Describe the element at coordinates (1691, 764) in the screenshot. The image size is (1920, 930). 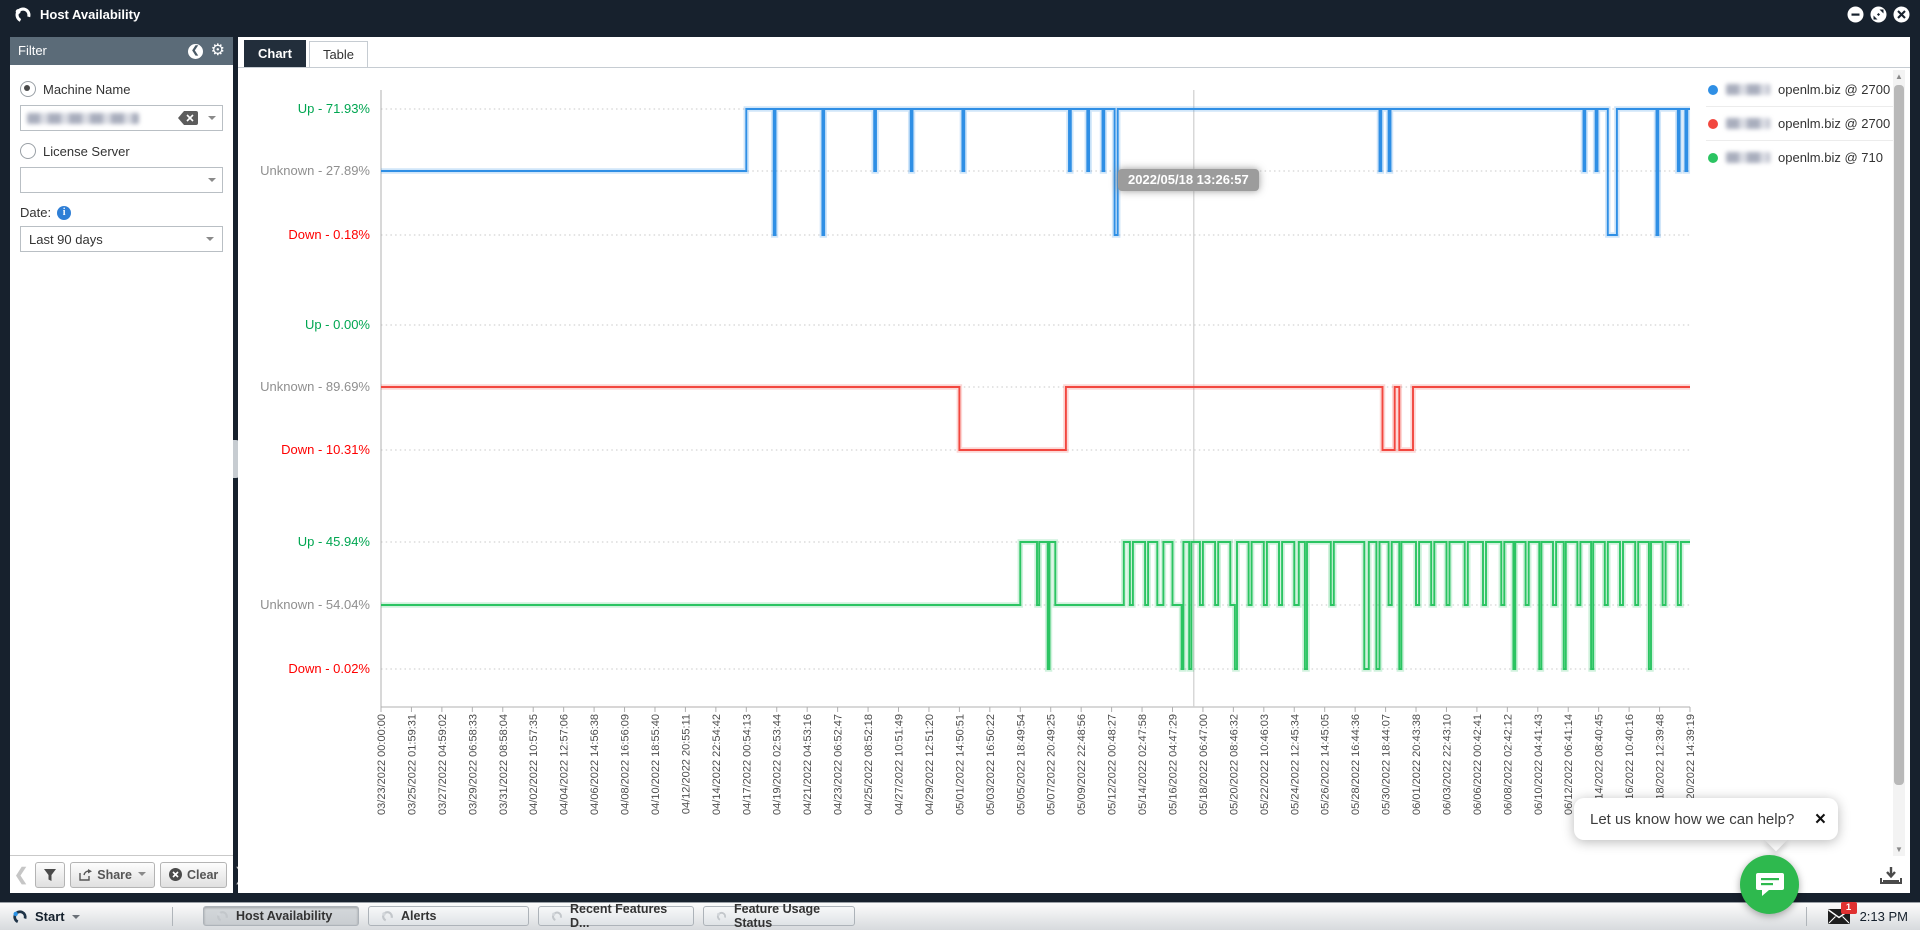
I see `x-tick-label: 06/20/2022 14:39:19` at that location.